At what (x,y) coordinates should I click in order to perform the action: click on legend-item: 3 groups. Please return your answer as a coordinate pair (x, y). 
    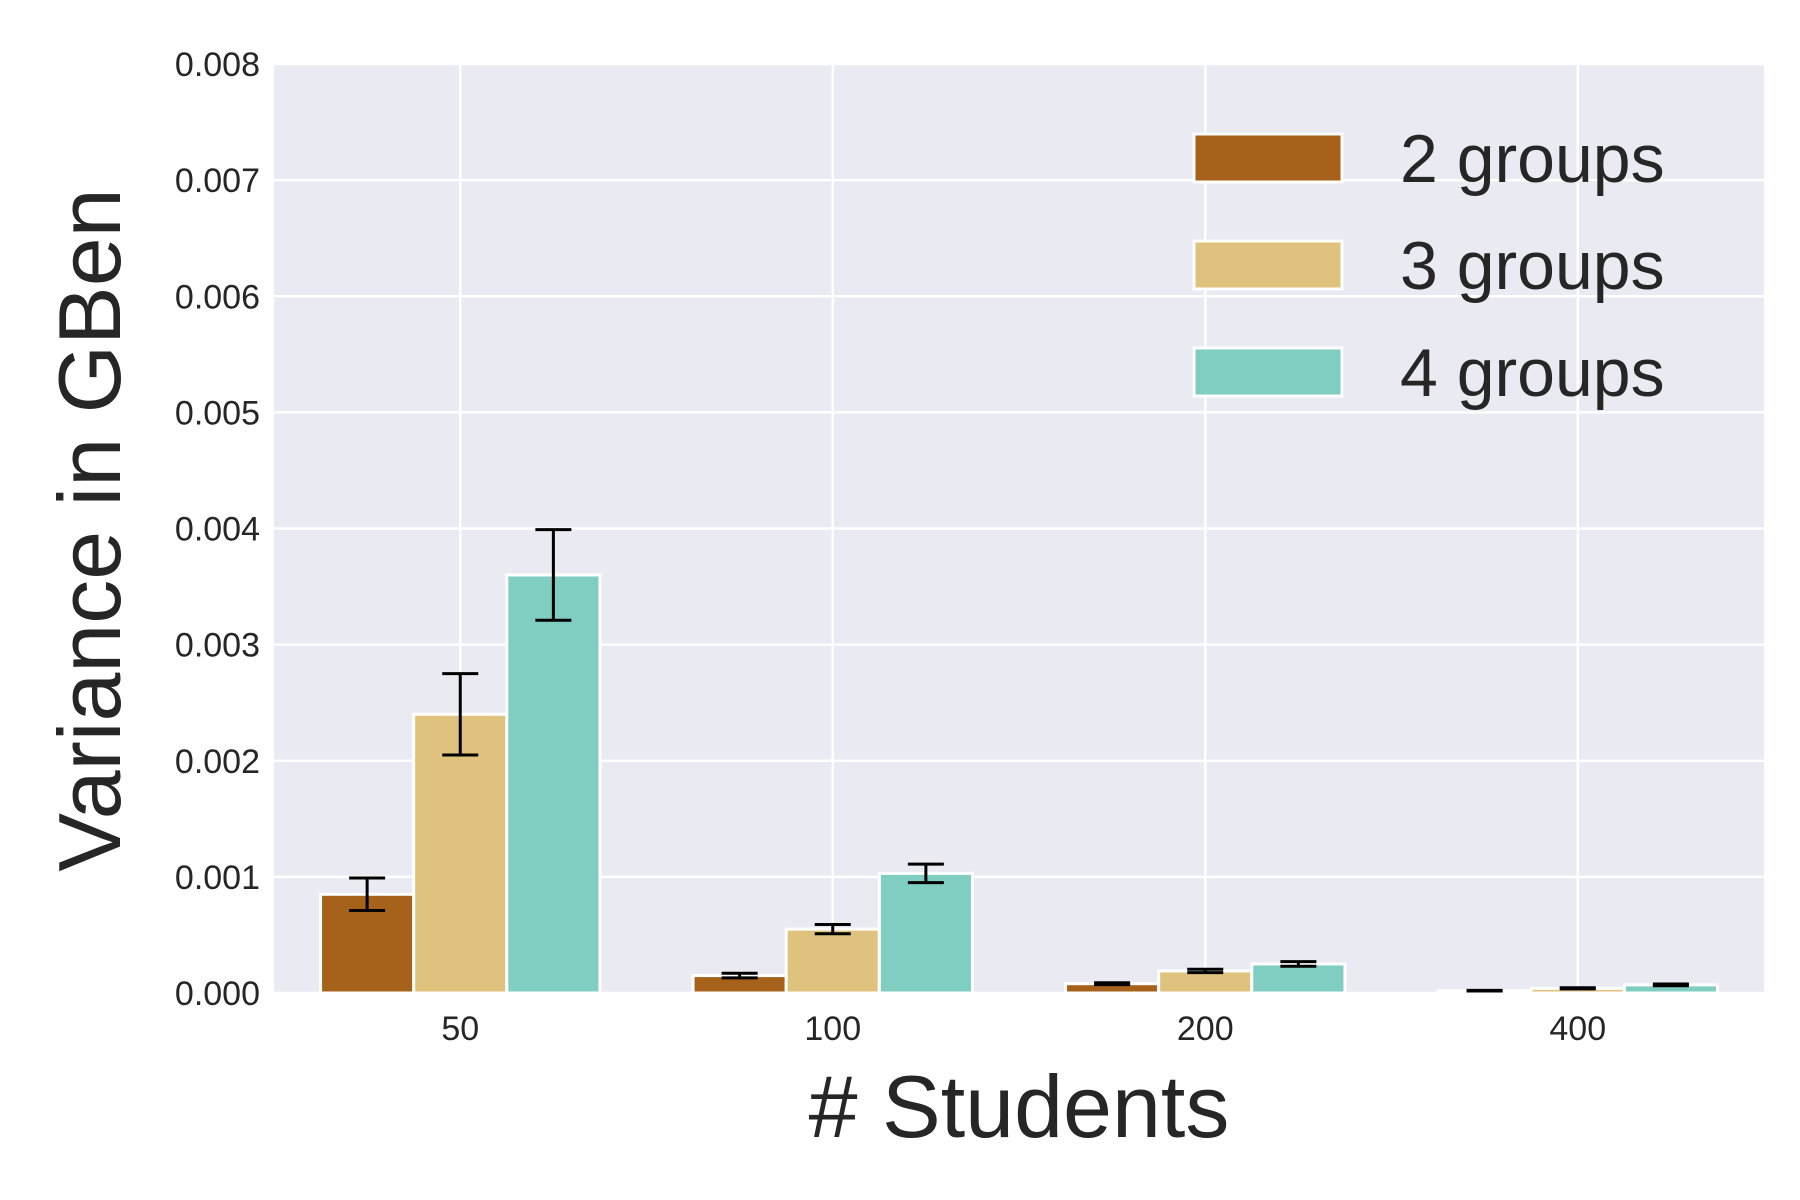
    Looking at the image, I should click on (1428, 266).